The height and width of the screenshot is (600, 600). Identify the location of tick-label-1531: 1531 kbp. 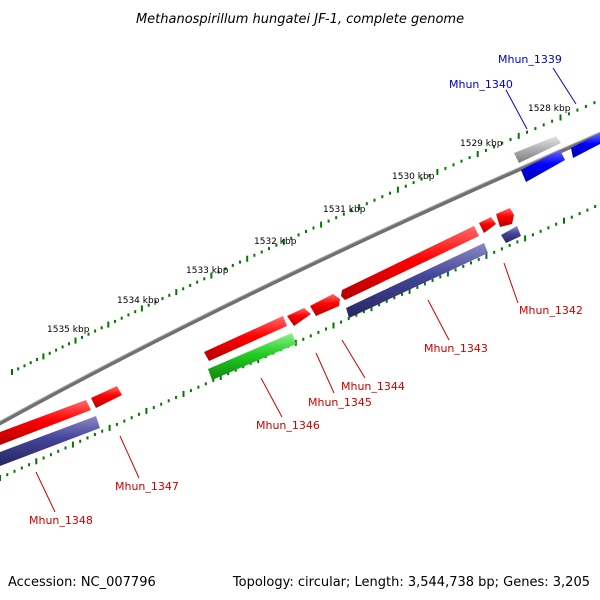
(344, 210).